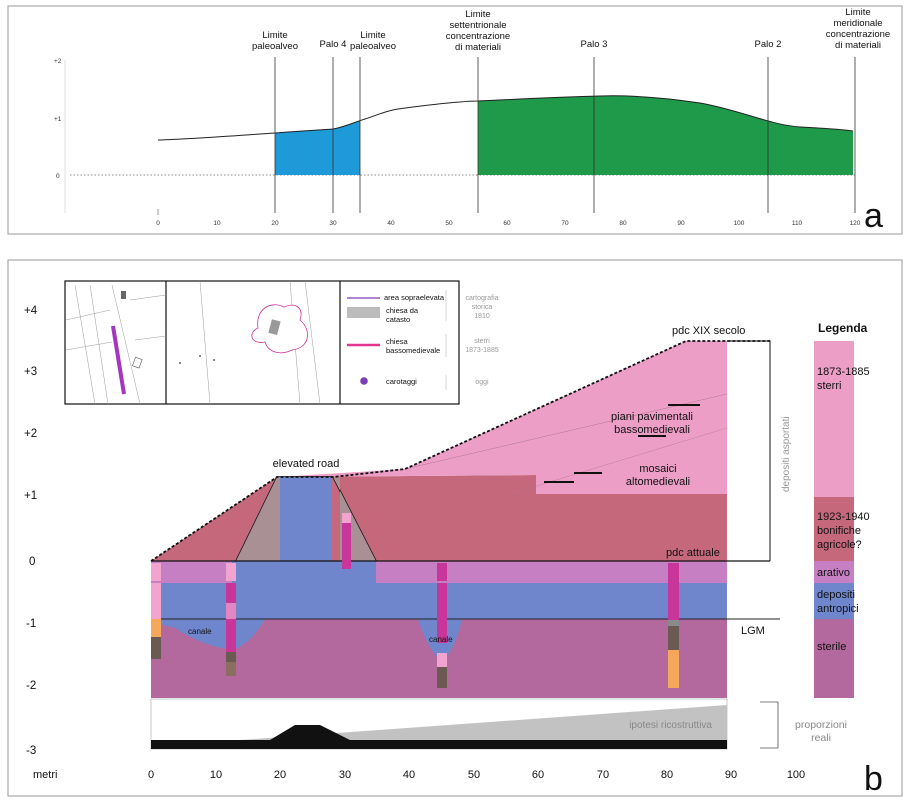  What do you see at coordinates (333, 44) in the screenshot?
I see `a-label-palo-4: Palo 4` at bounding box center [333, 44].